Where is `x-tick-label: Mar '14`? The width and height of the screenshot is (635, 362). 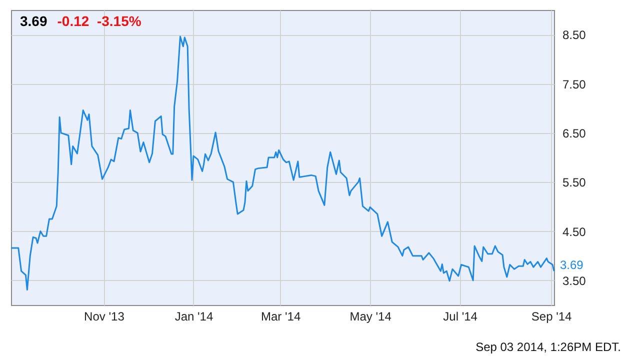 x-tick-label: Mar '14 is located at coordinates (280, 317).